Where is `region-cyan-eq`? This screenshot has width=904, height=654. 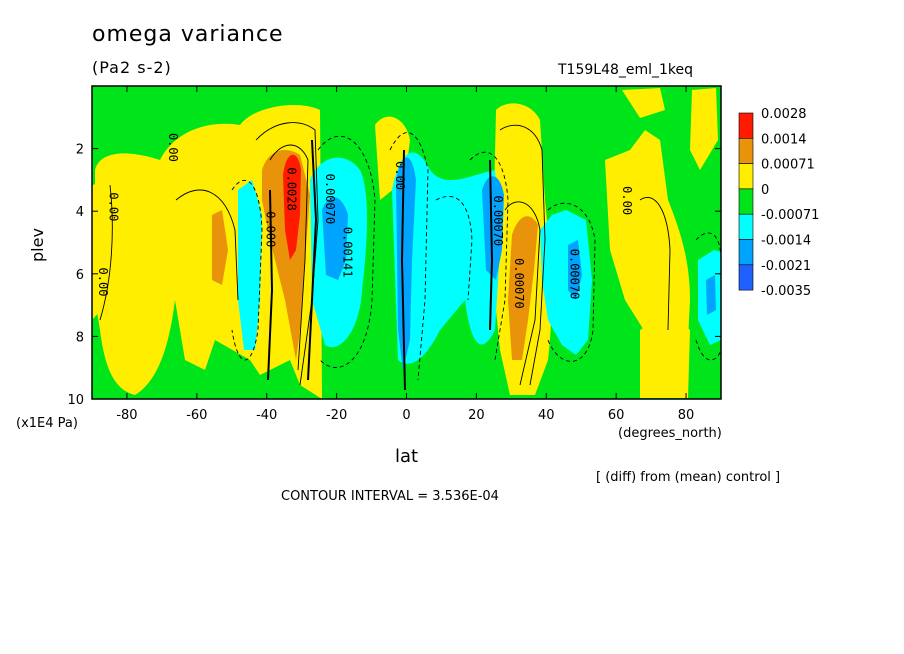
region-cyan-eq is located at coordinates (446, 258).